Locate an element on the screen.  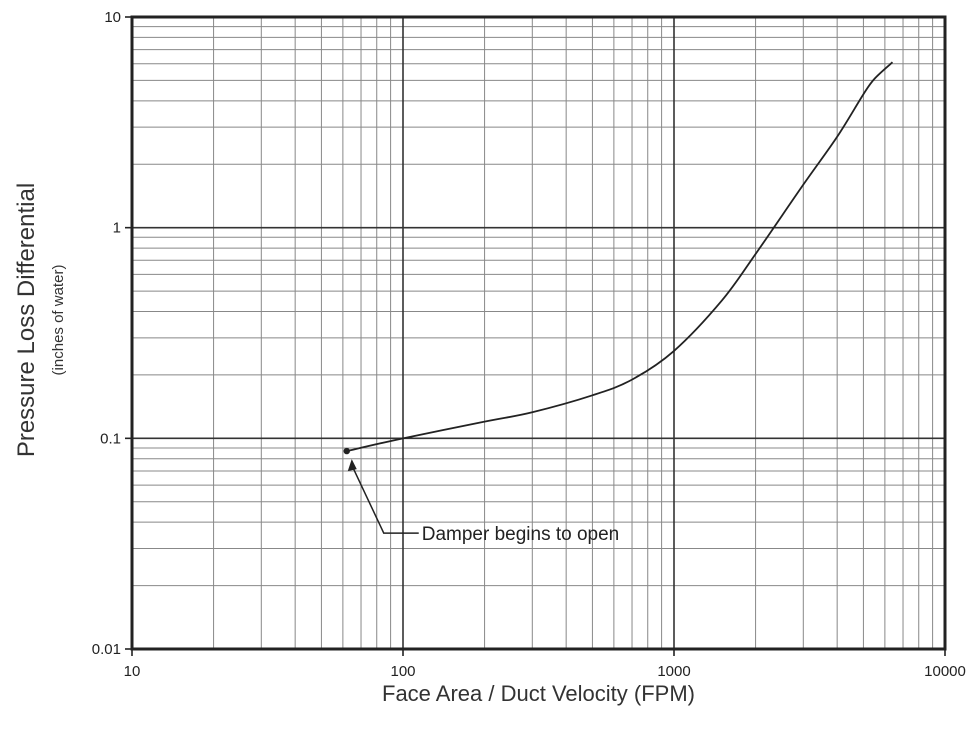
y-tick-label: 1 is located at coordinates (117, 228).